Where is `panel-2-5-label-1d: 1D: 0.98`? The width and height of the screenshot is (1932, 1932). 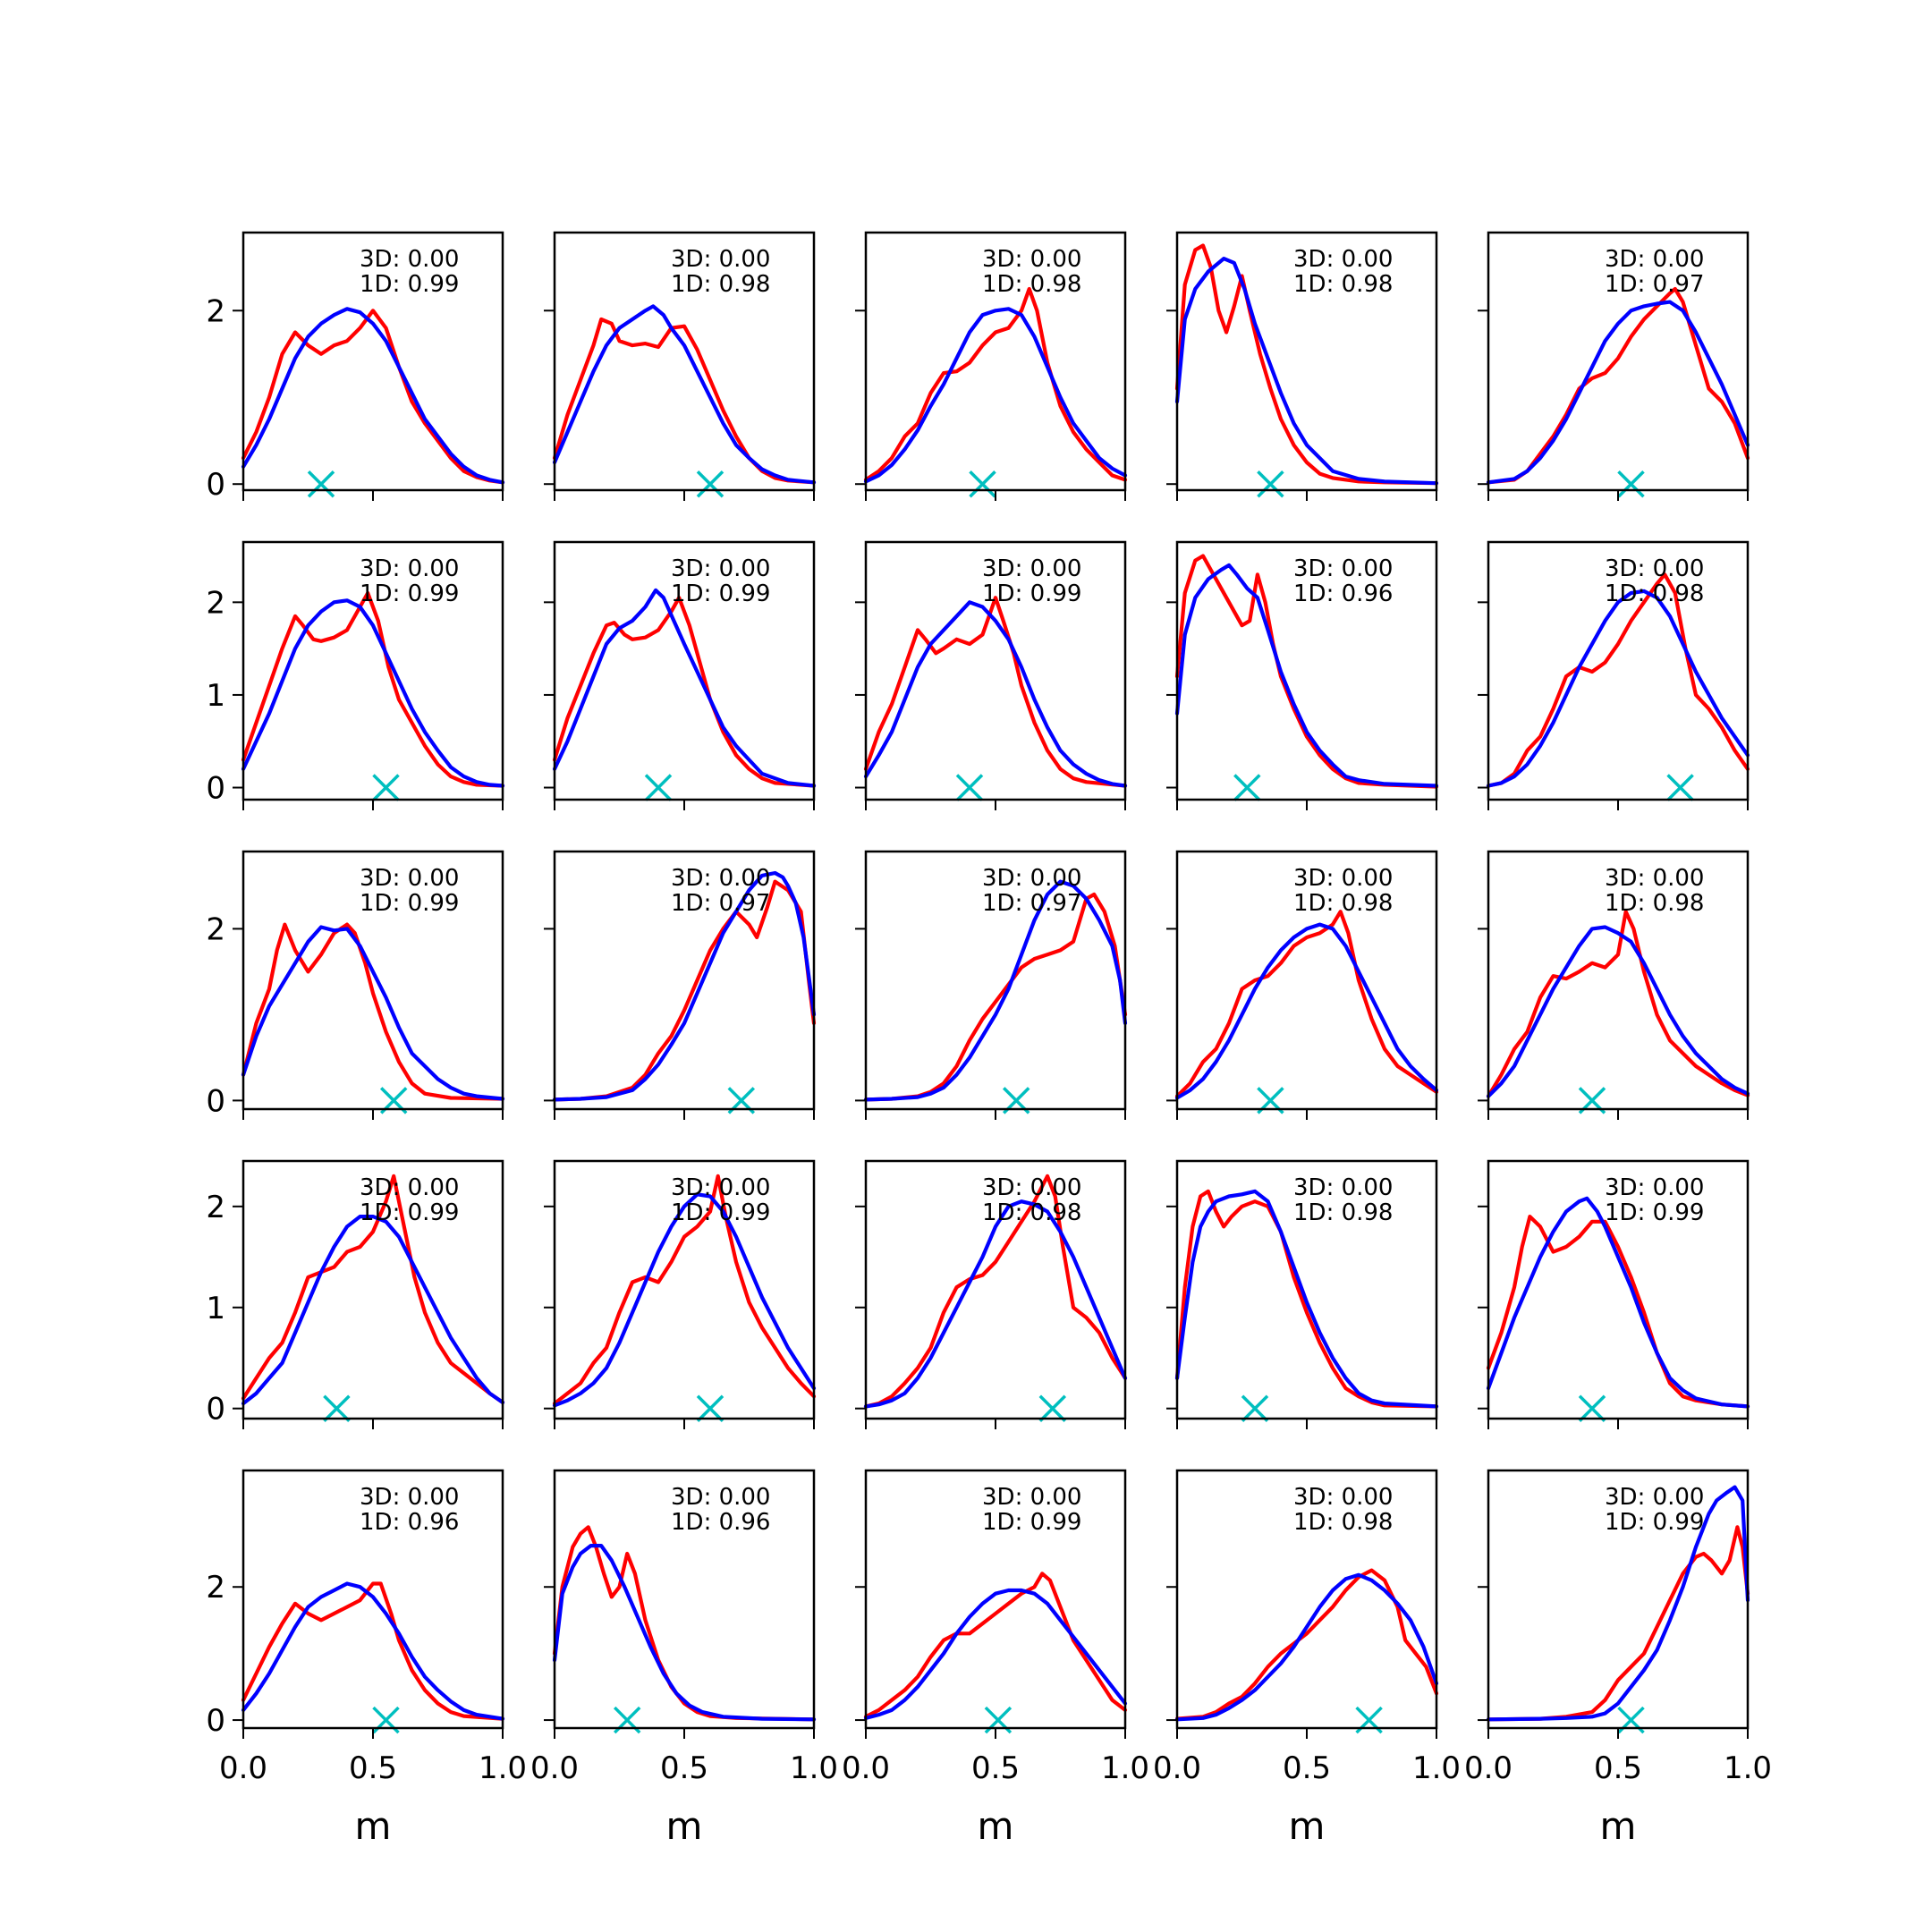 panel-2-5-label-1d: 1D: 0.98 is located at coordinates (1654, 593).